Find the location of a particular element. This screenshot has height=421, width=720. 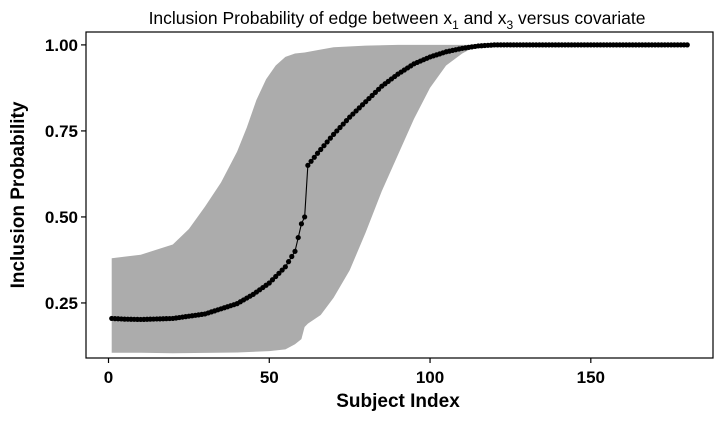

y-tick-label: 0.25 is located at coordinates (61, 303).